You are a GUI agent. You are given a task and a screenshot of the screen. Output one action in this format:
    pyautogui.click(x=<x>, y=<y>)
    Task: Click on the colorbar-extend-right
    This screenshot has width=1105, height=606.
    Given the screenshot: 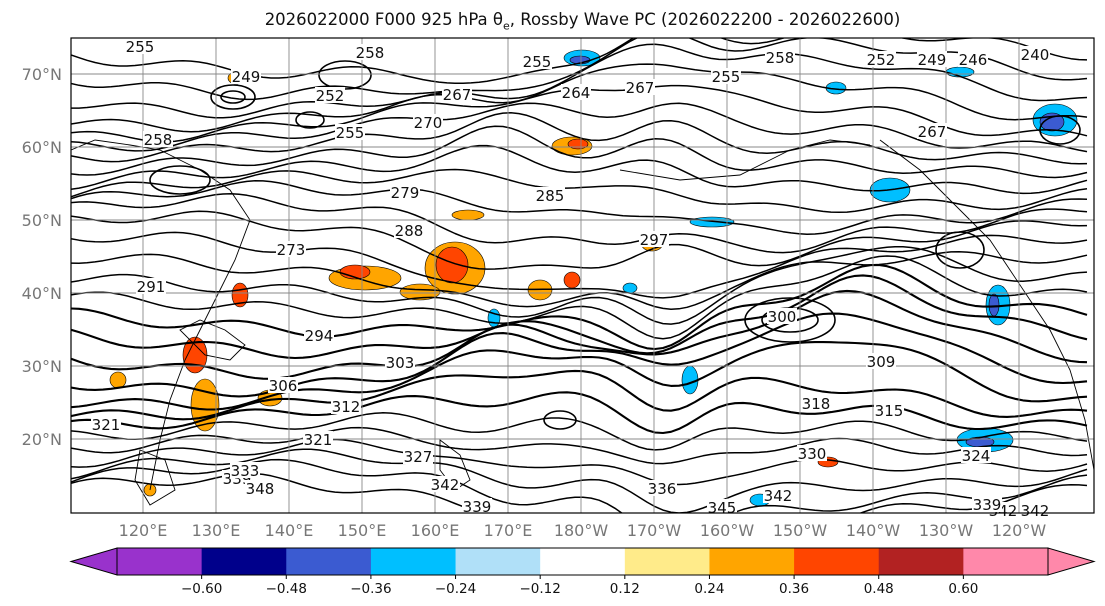 What is the action you would take?
    pyautogui.click(x=1071, y=561)
    